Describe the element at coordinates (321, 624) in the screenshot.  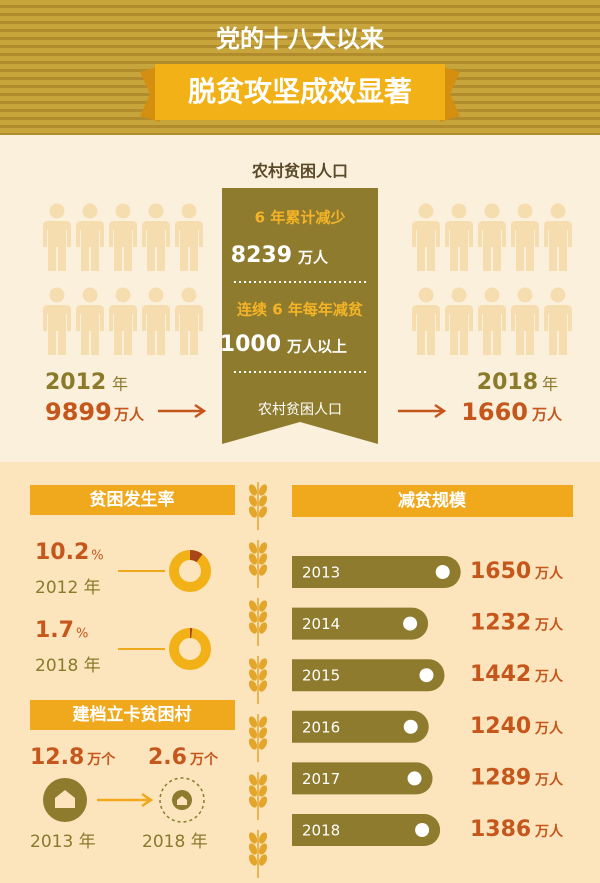
I see `bar-year: 2014` at that location.